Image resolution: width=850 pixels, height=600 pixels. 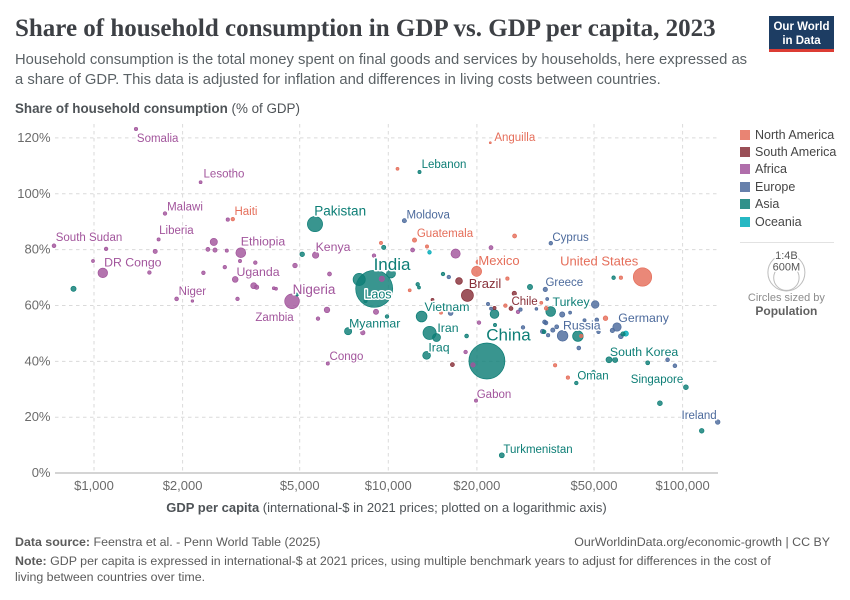 What do you see at coordinates (786, 311) in the screenshot?
I see `svg-text: Population` at bounding box center [786, 311].